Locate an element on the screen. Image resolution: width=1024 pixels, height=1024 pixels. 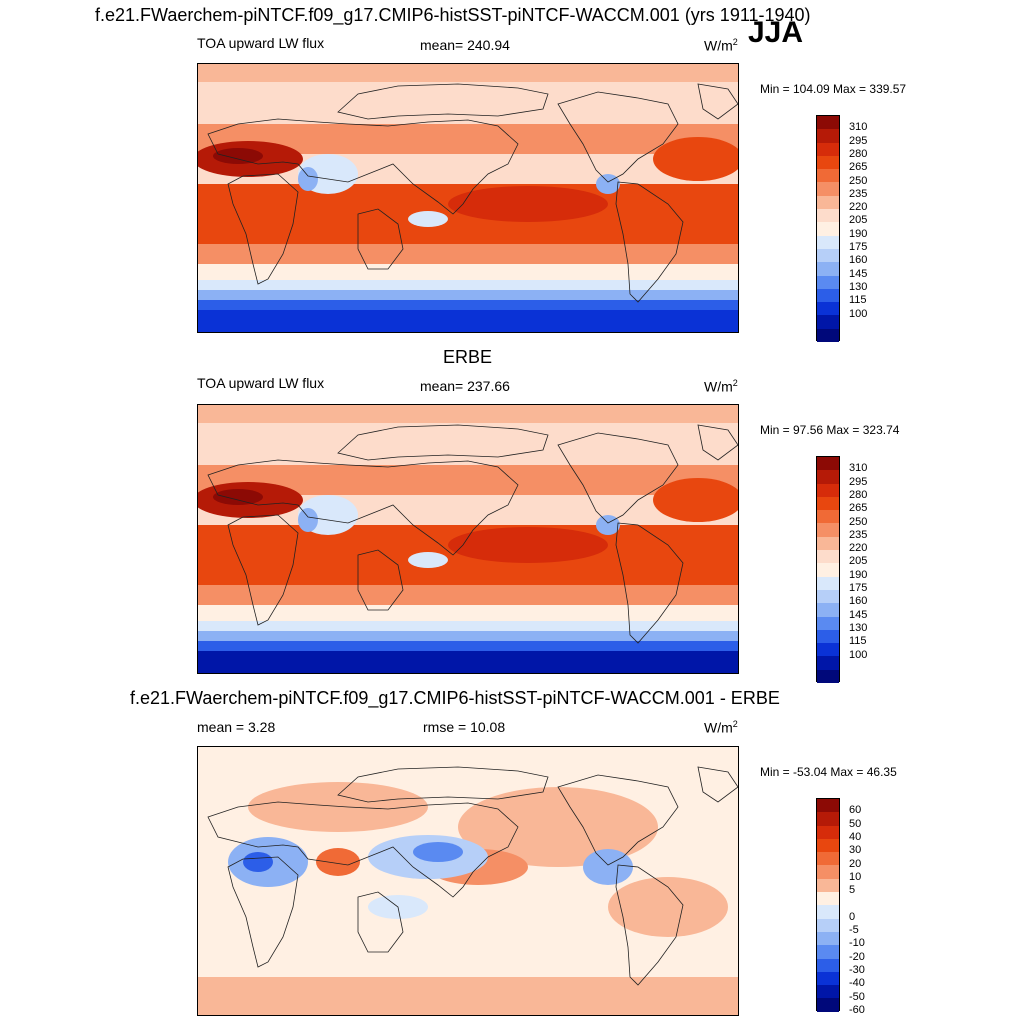
colorbar-tick-label: 5 is located at coordinates (852, 890).